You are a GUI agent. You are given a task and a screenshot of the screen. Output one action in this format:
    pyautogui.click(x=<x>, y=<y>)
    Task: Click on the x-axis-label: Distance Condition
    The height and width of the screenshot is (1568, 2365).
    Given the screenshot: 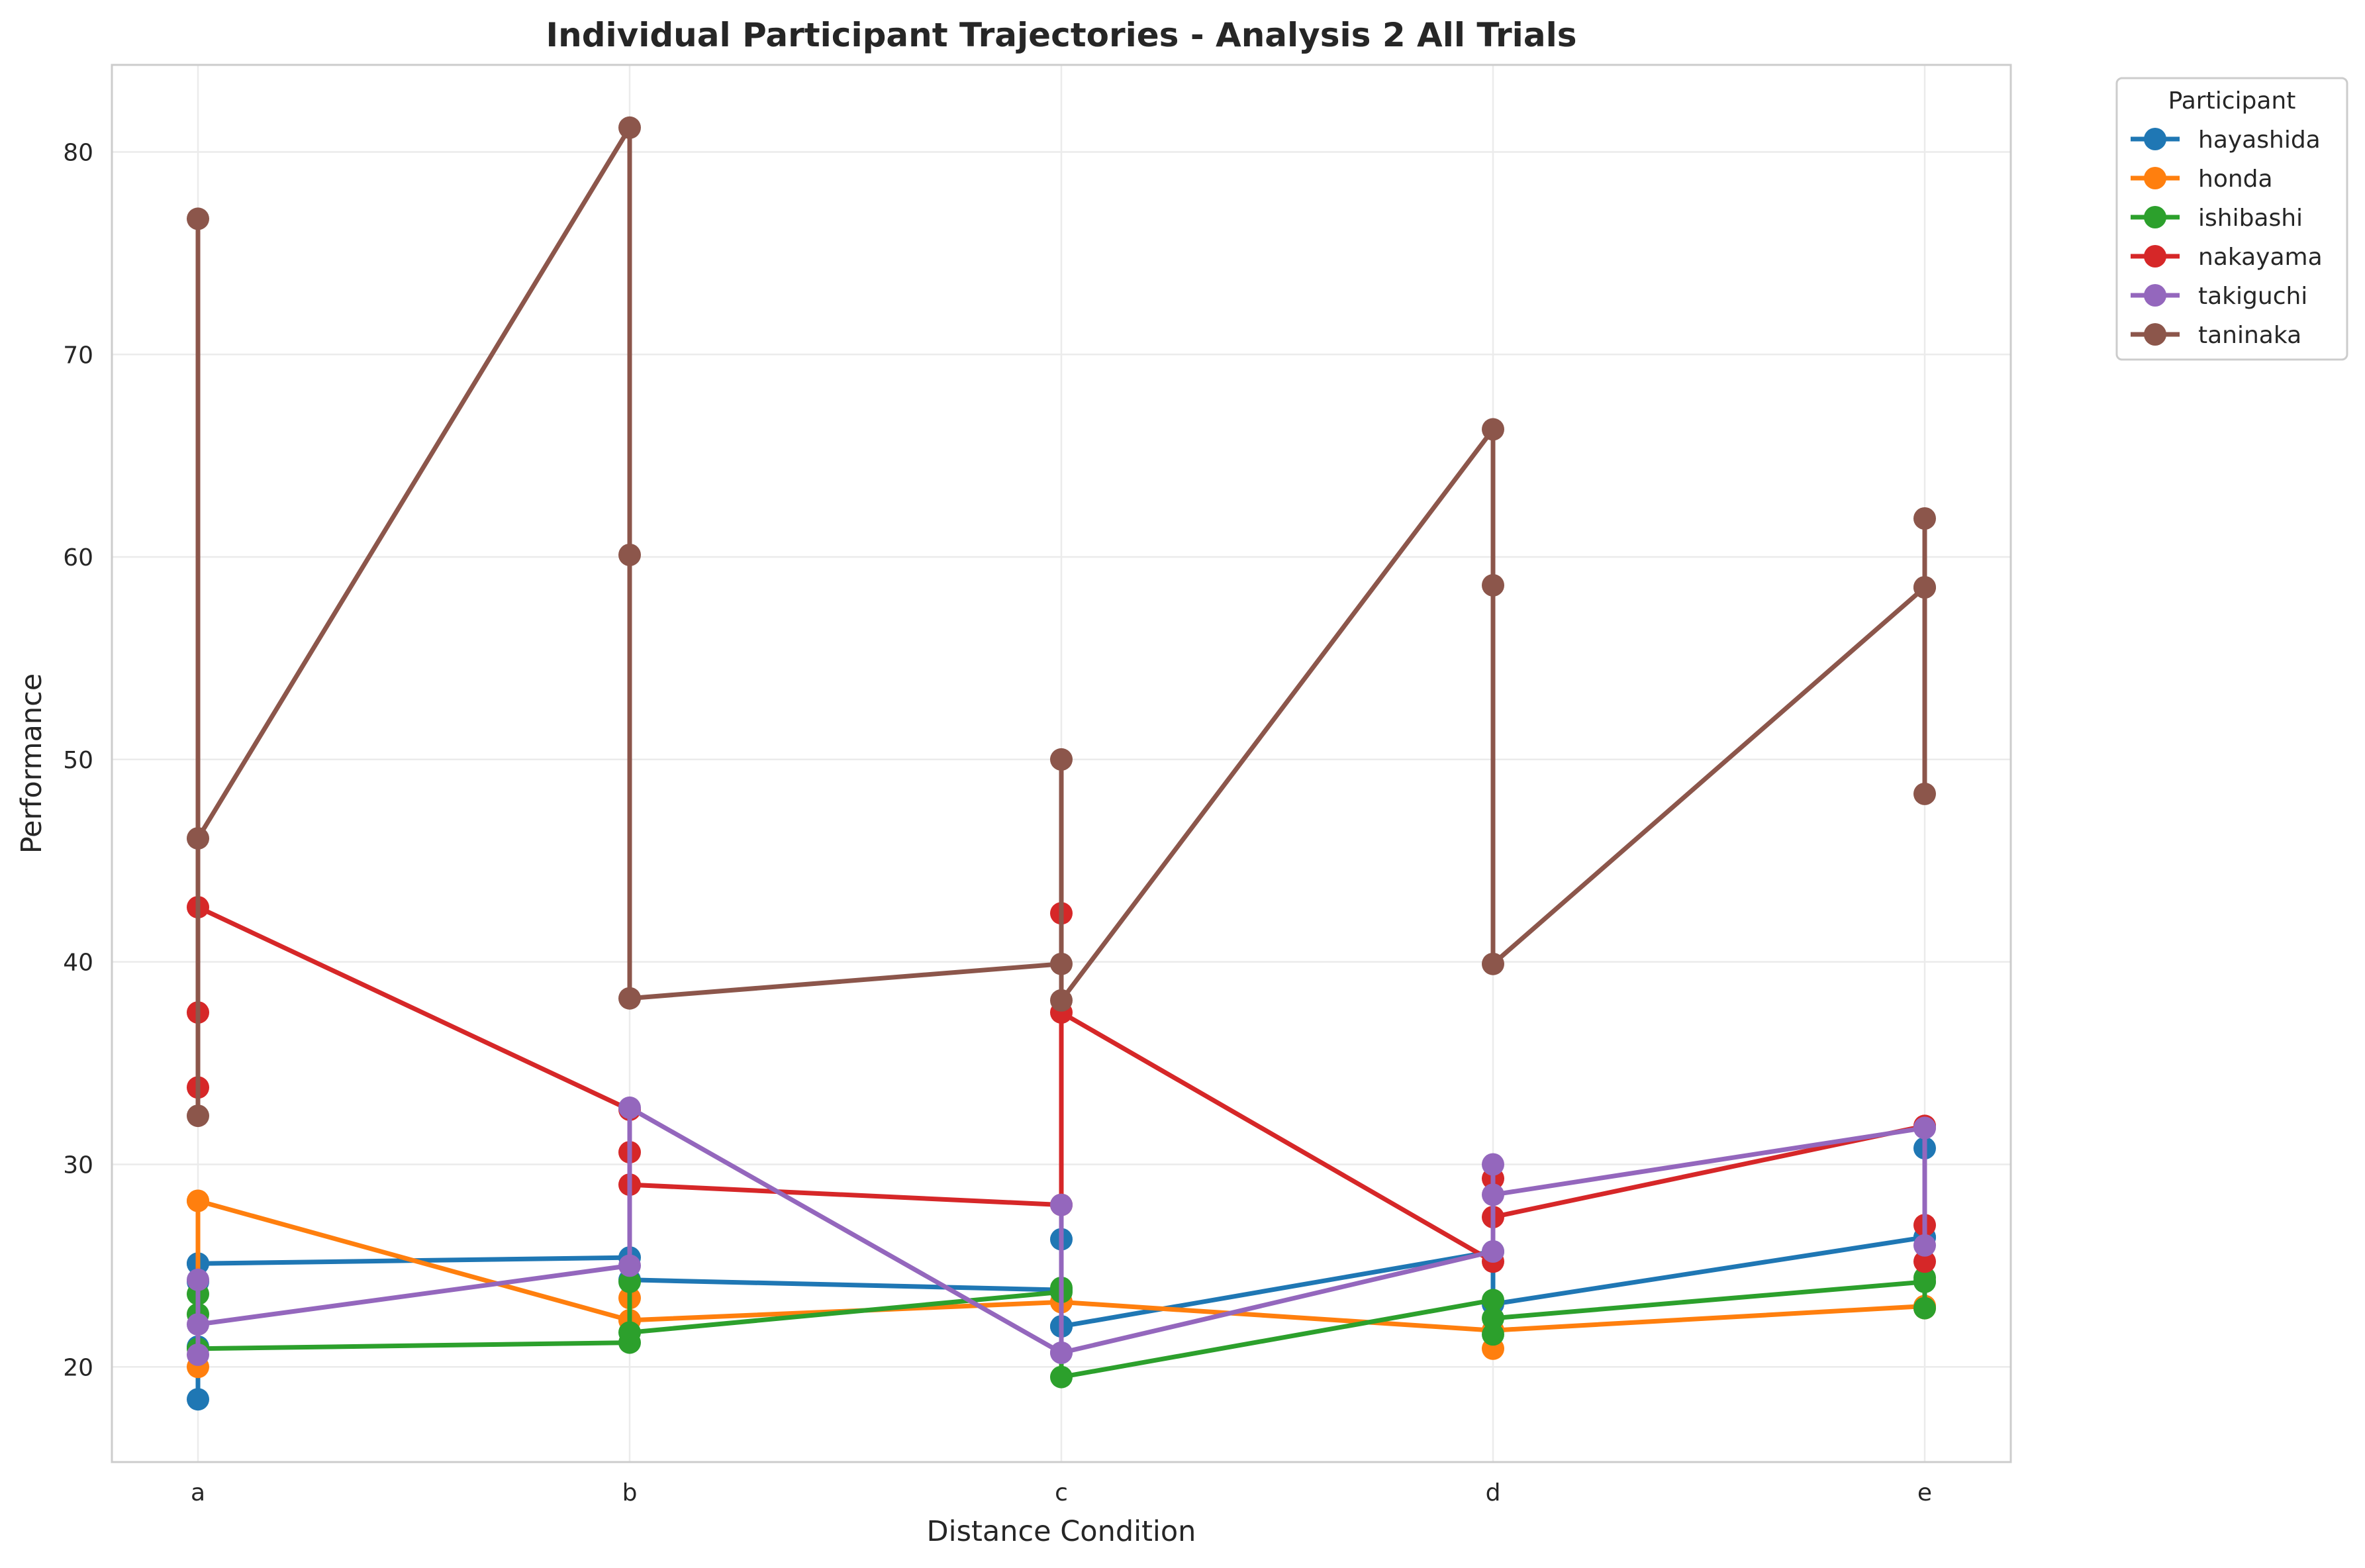 What is the action you would take?
    pyautogui.click(x=1061, y=1531)
    